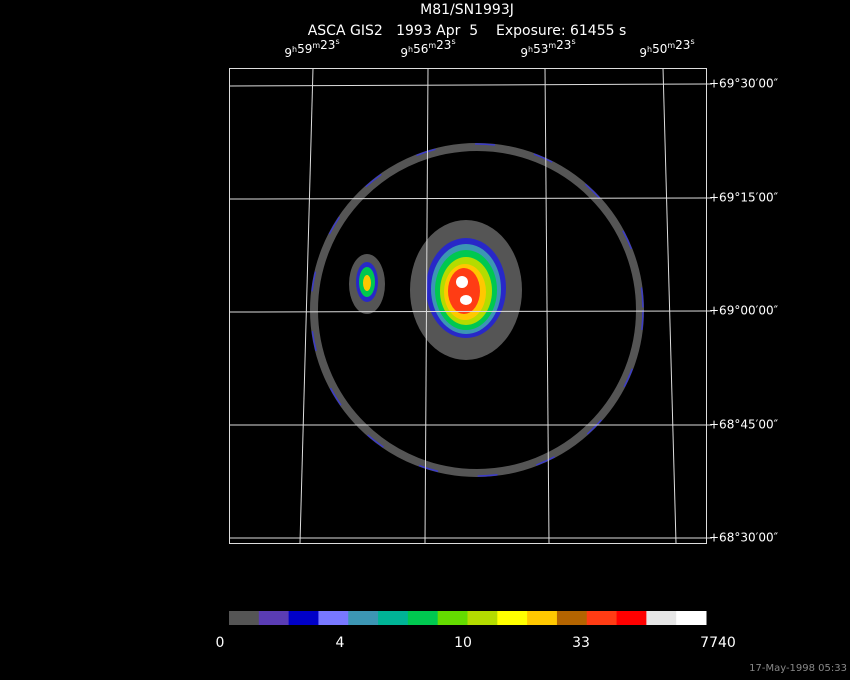 Image resolution: width=850 pixels, height=680 pixels. Describe the element at coordinates (476, 631) in the screenshot. I see `colorbar: 0 4 10 33 7740` at that location.